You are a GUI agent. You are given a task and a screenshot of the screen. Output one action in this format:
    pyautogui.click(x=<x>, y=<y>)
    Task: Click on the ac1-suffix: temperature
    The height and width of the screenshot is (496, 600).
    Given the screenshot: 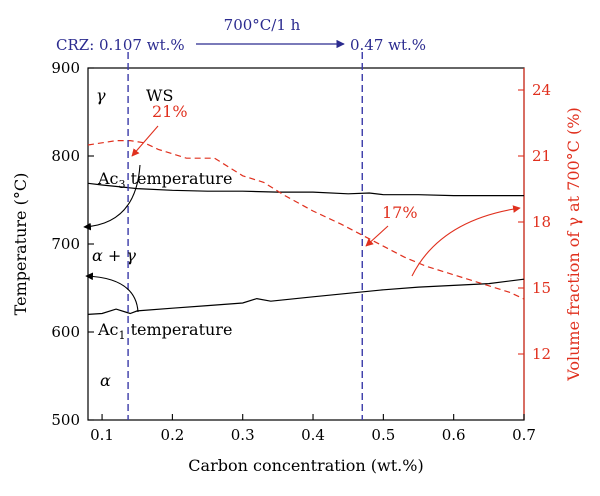 What is the action you would take?
    pyautogui.click(x=179, y=329)
    